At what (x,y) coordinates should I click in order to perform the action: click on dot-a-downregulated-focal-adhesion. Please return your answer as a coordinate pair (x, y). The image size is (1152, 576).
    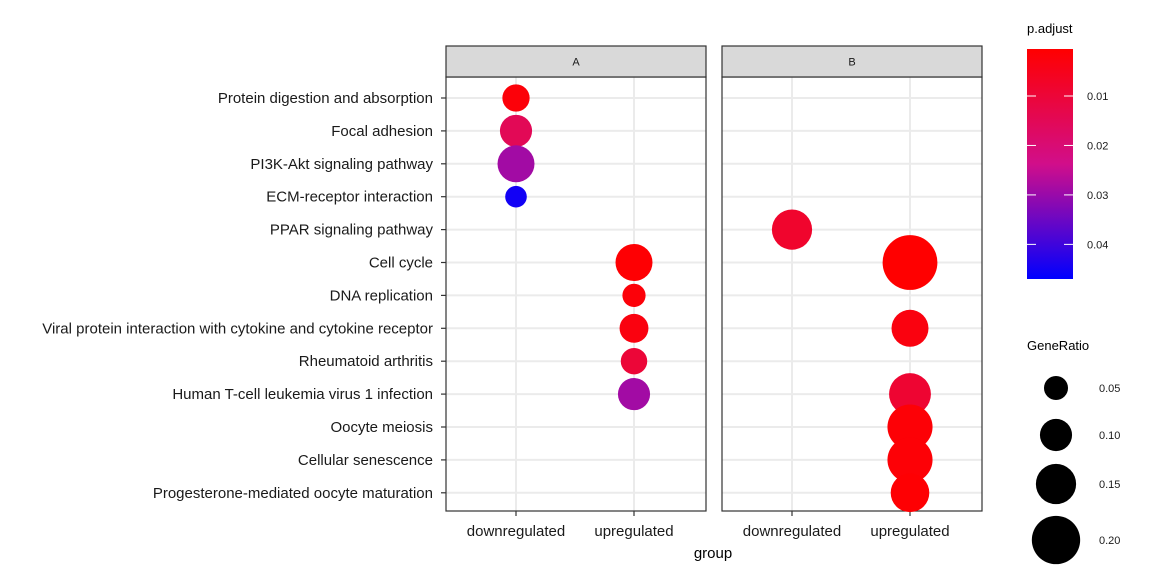
    Looking at the image, I should click on (516, 130).